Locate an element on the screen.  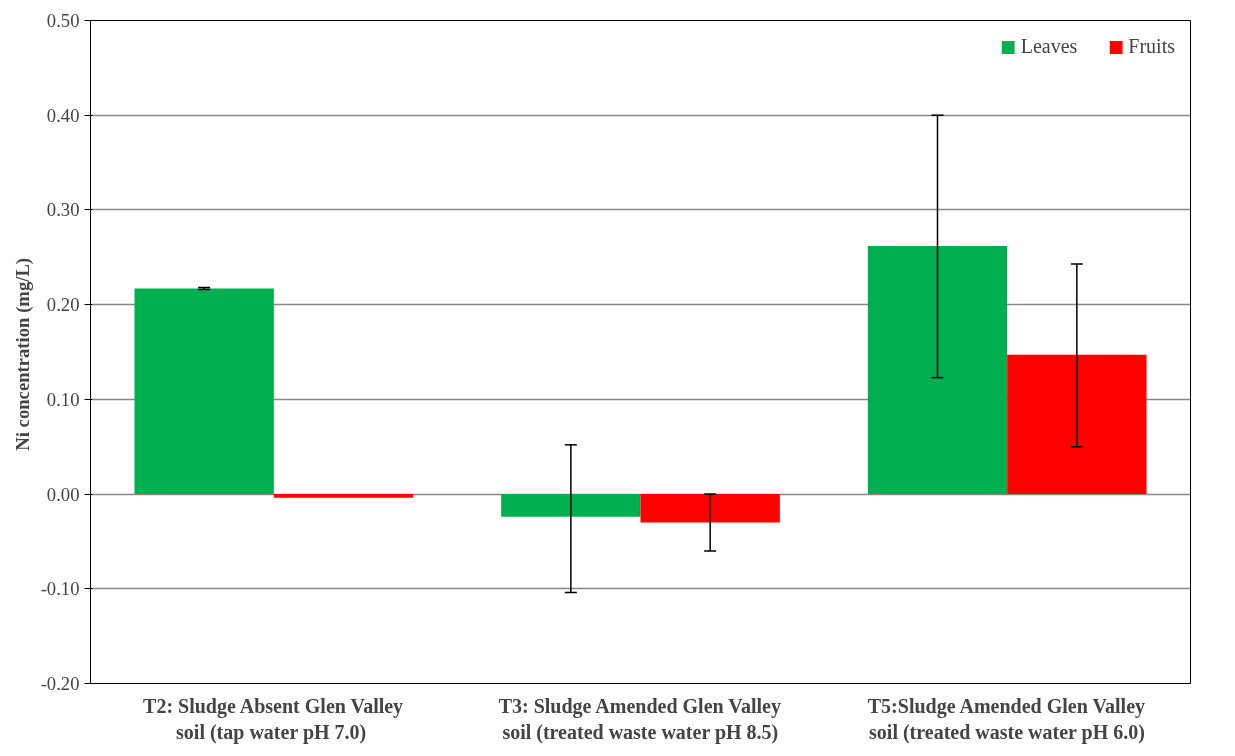
y-tick-label: 0.40 is located at coordinates (63, 115).